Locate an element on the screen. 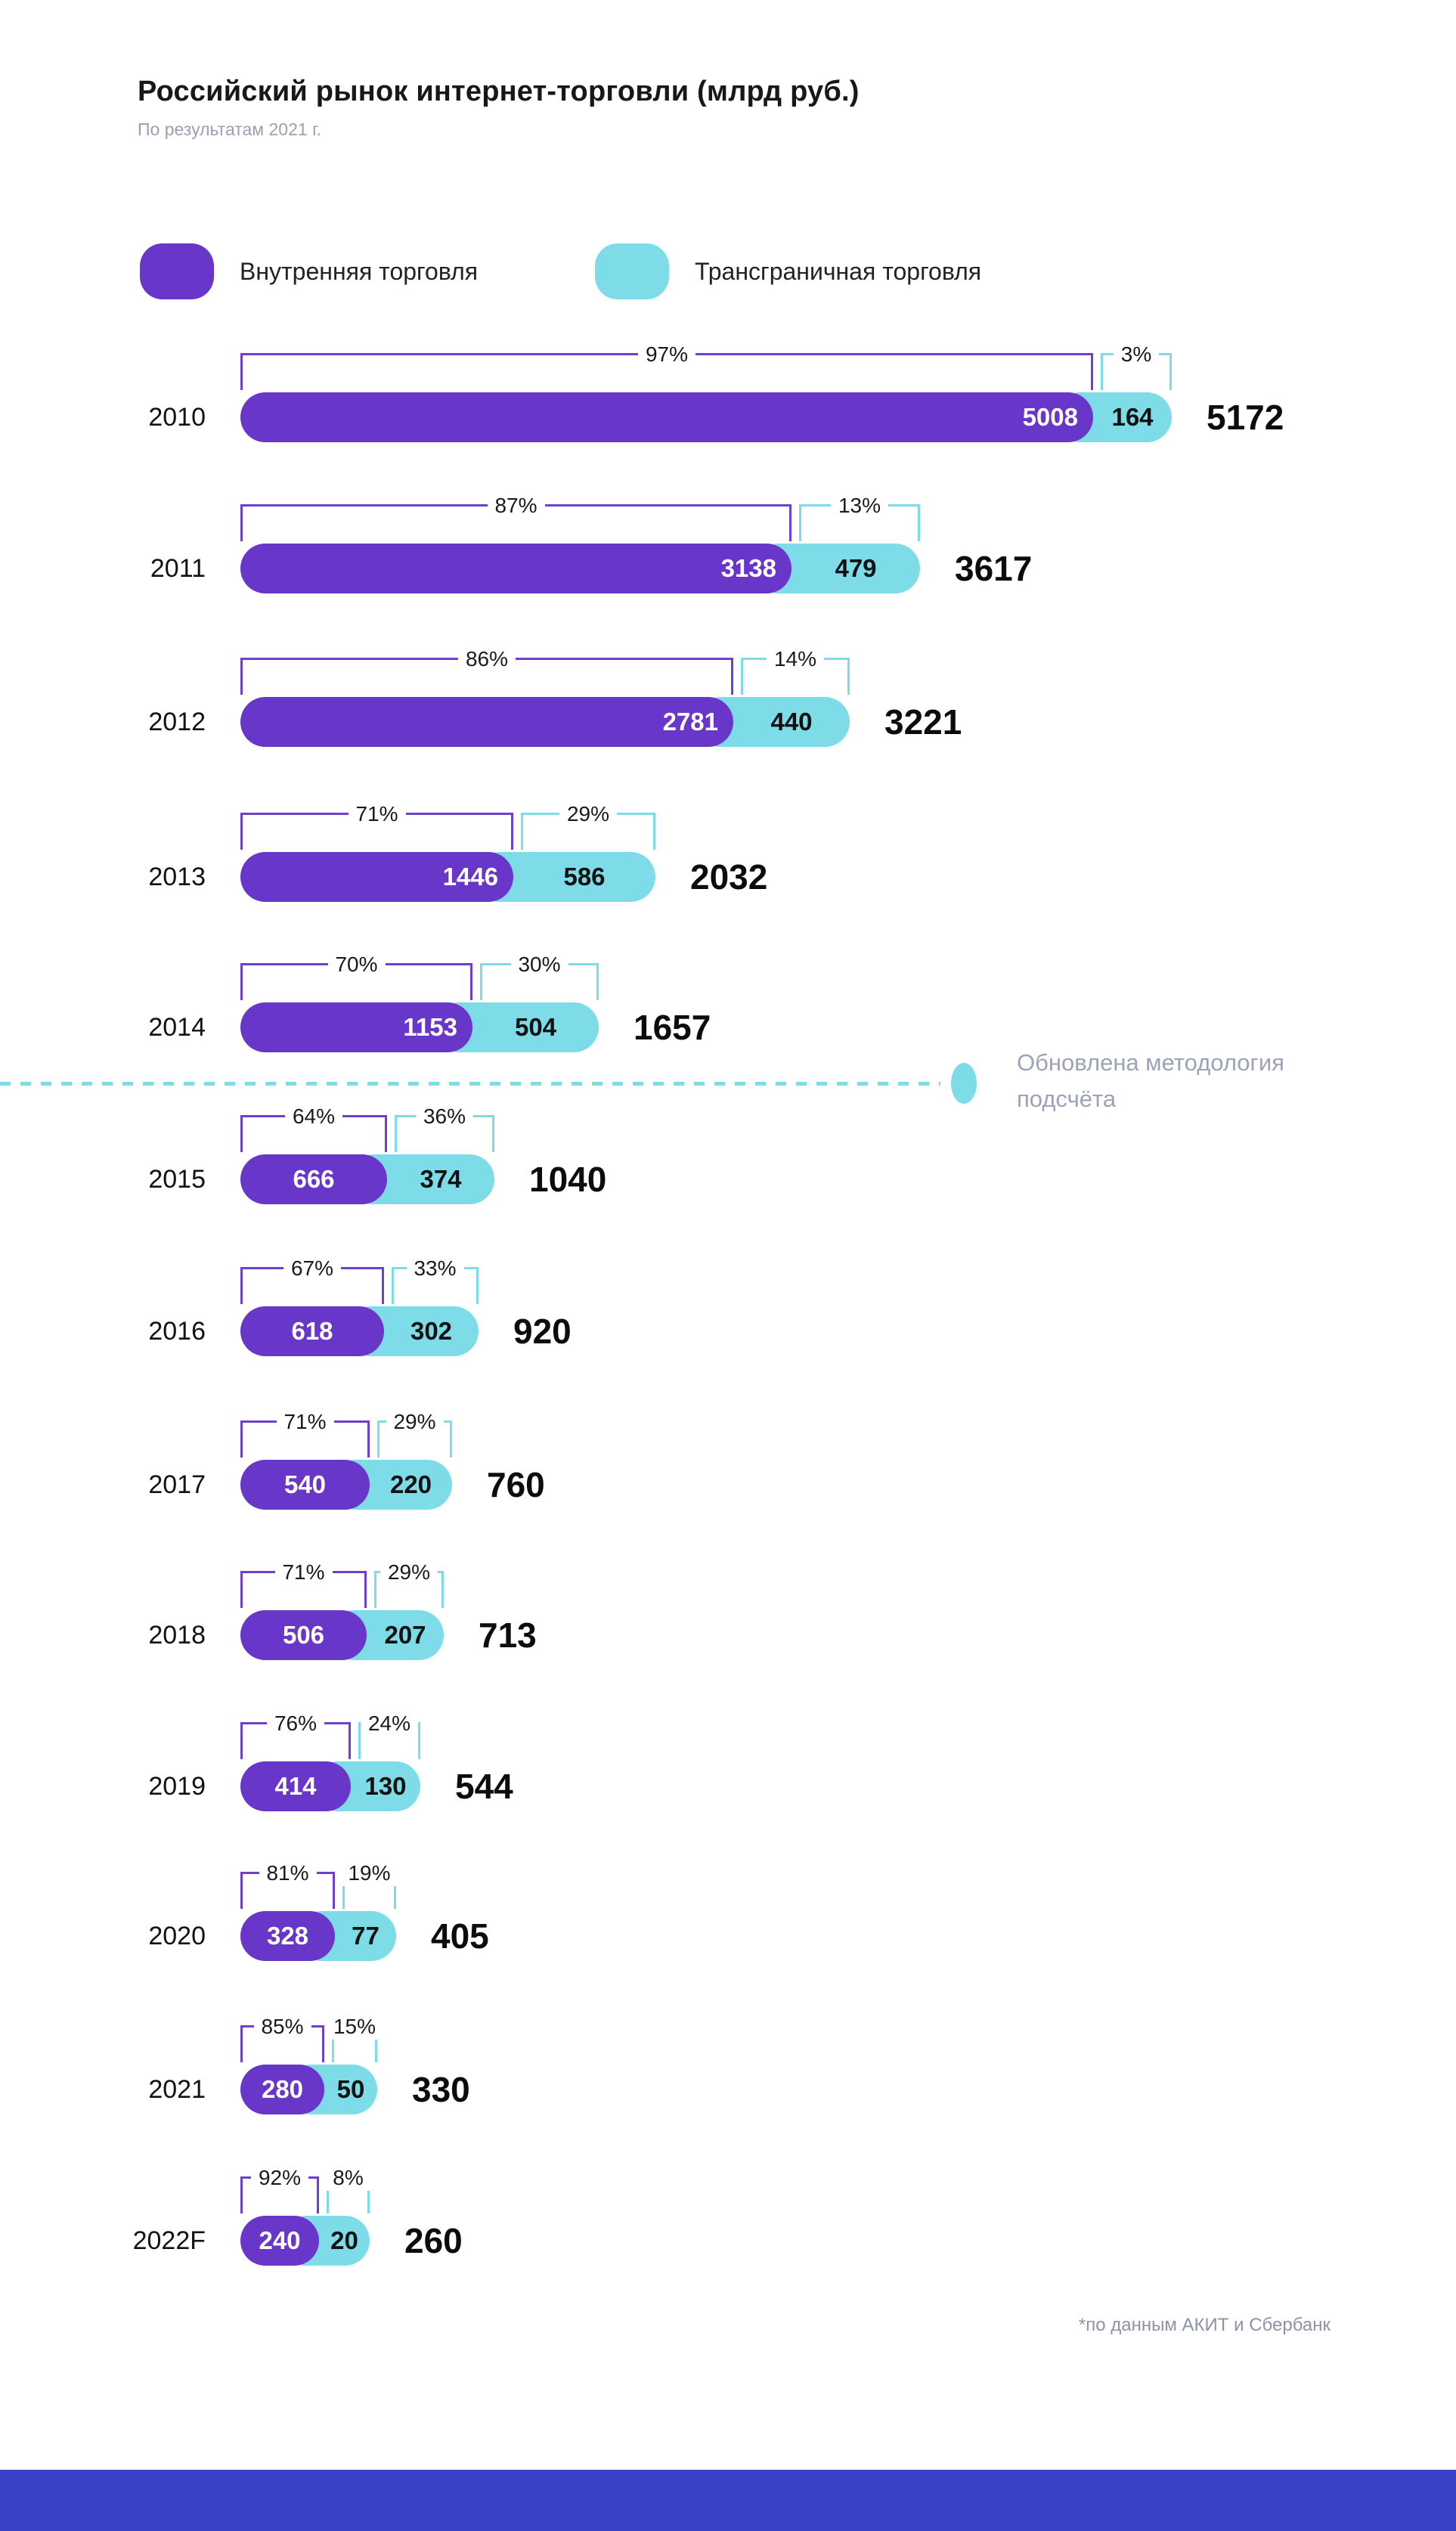 The width and height of the screenshot is (1456, 2531). year-label: 2012 is located at coordinates (177, 722).